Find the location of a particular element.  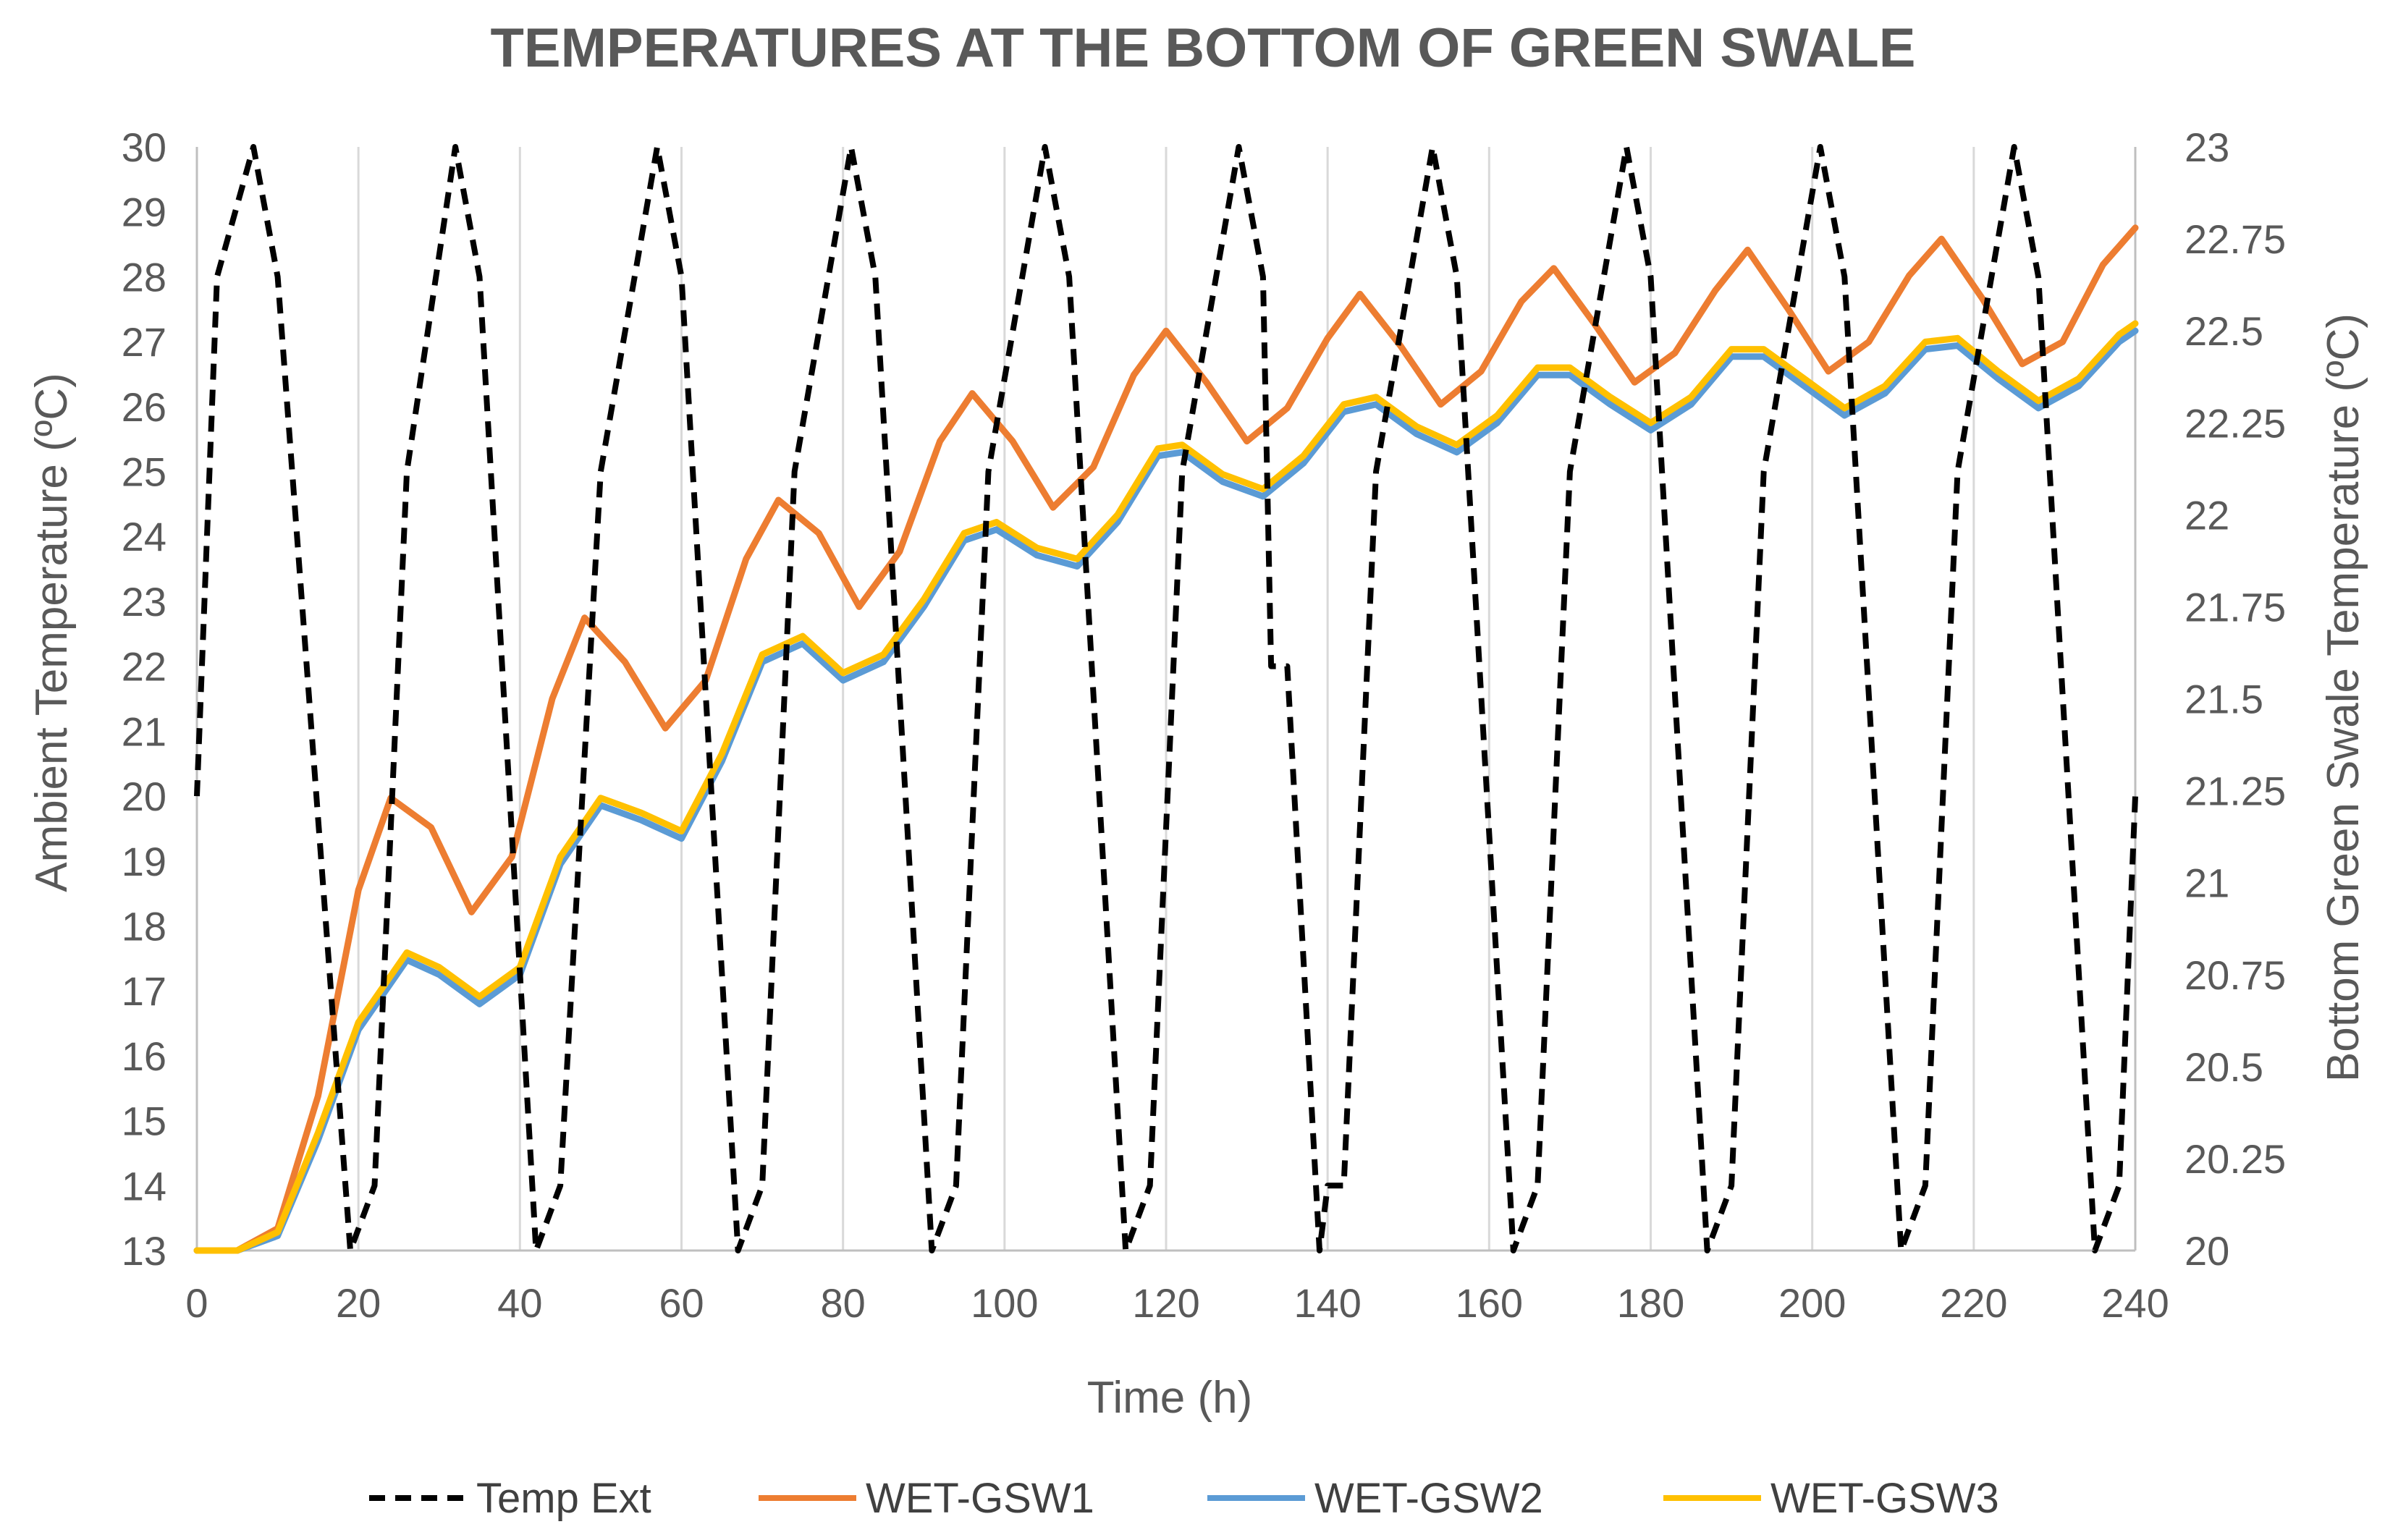

y2-tick-label: 20.75 is located at coordinates (2235, 975).